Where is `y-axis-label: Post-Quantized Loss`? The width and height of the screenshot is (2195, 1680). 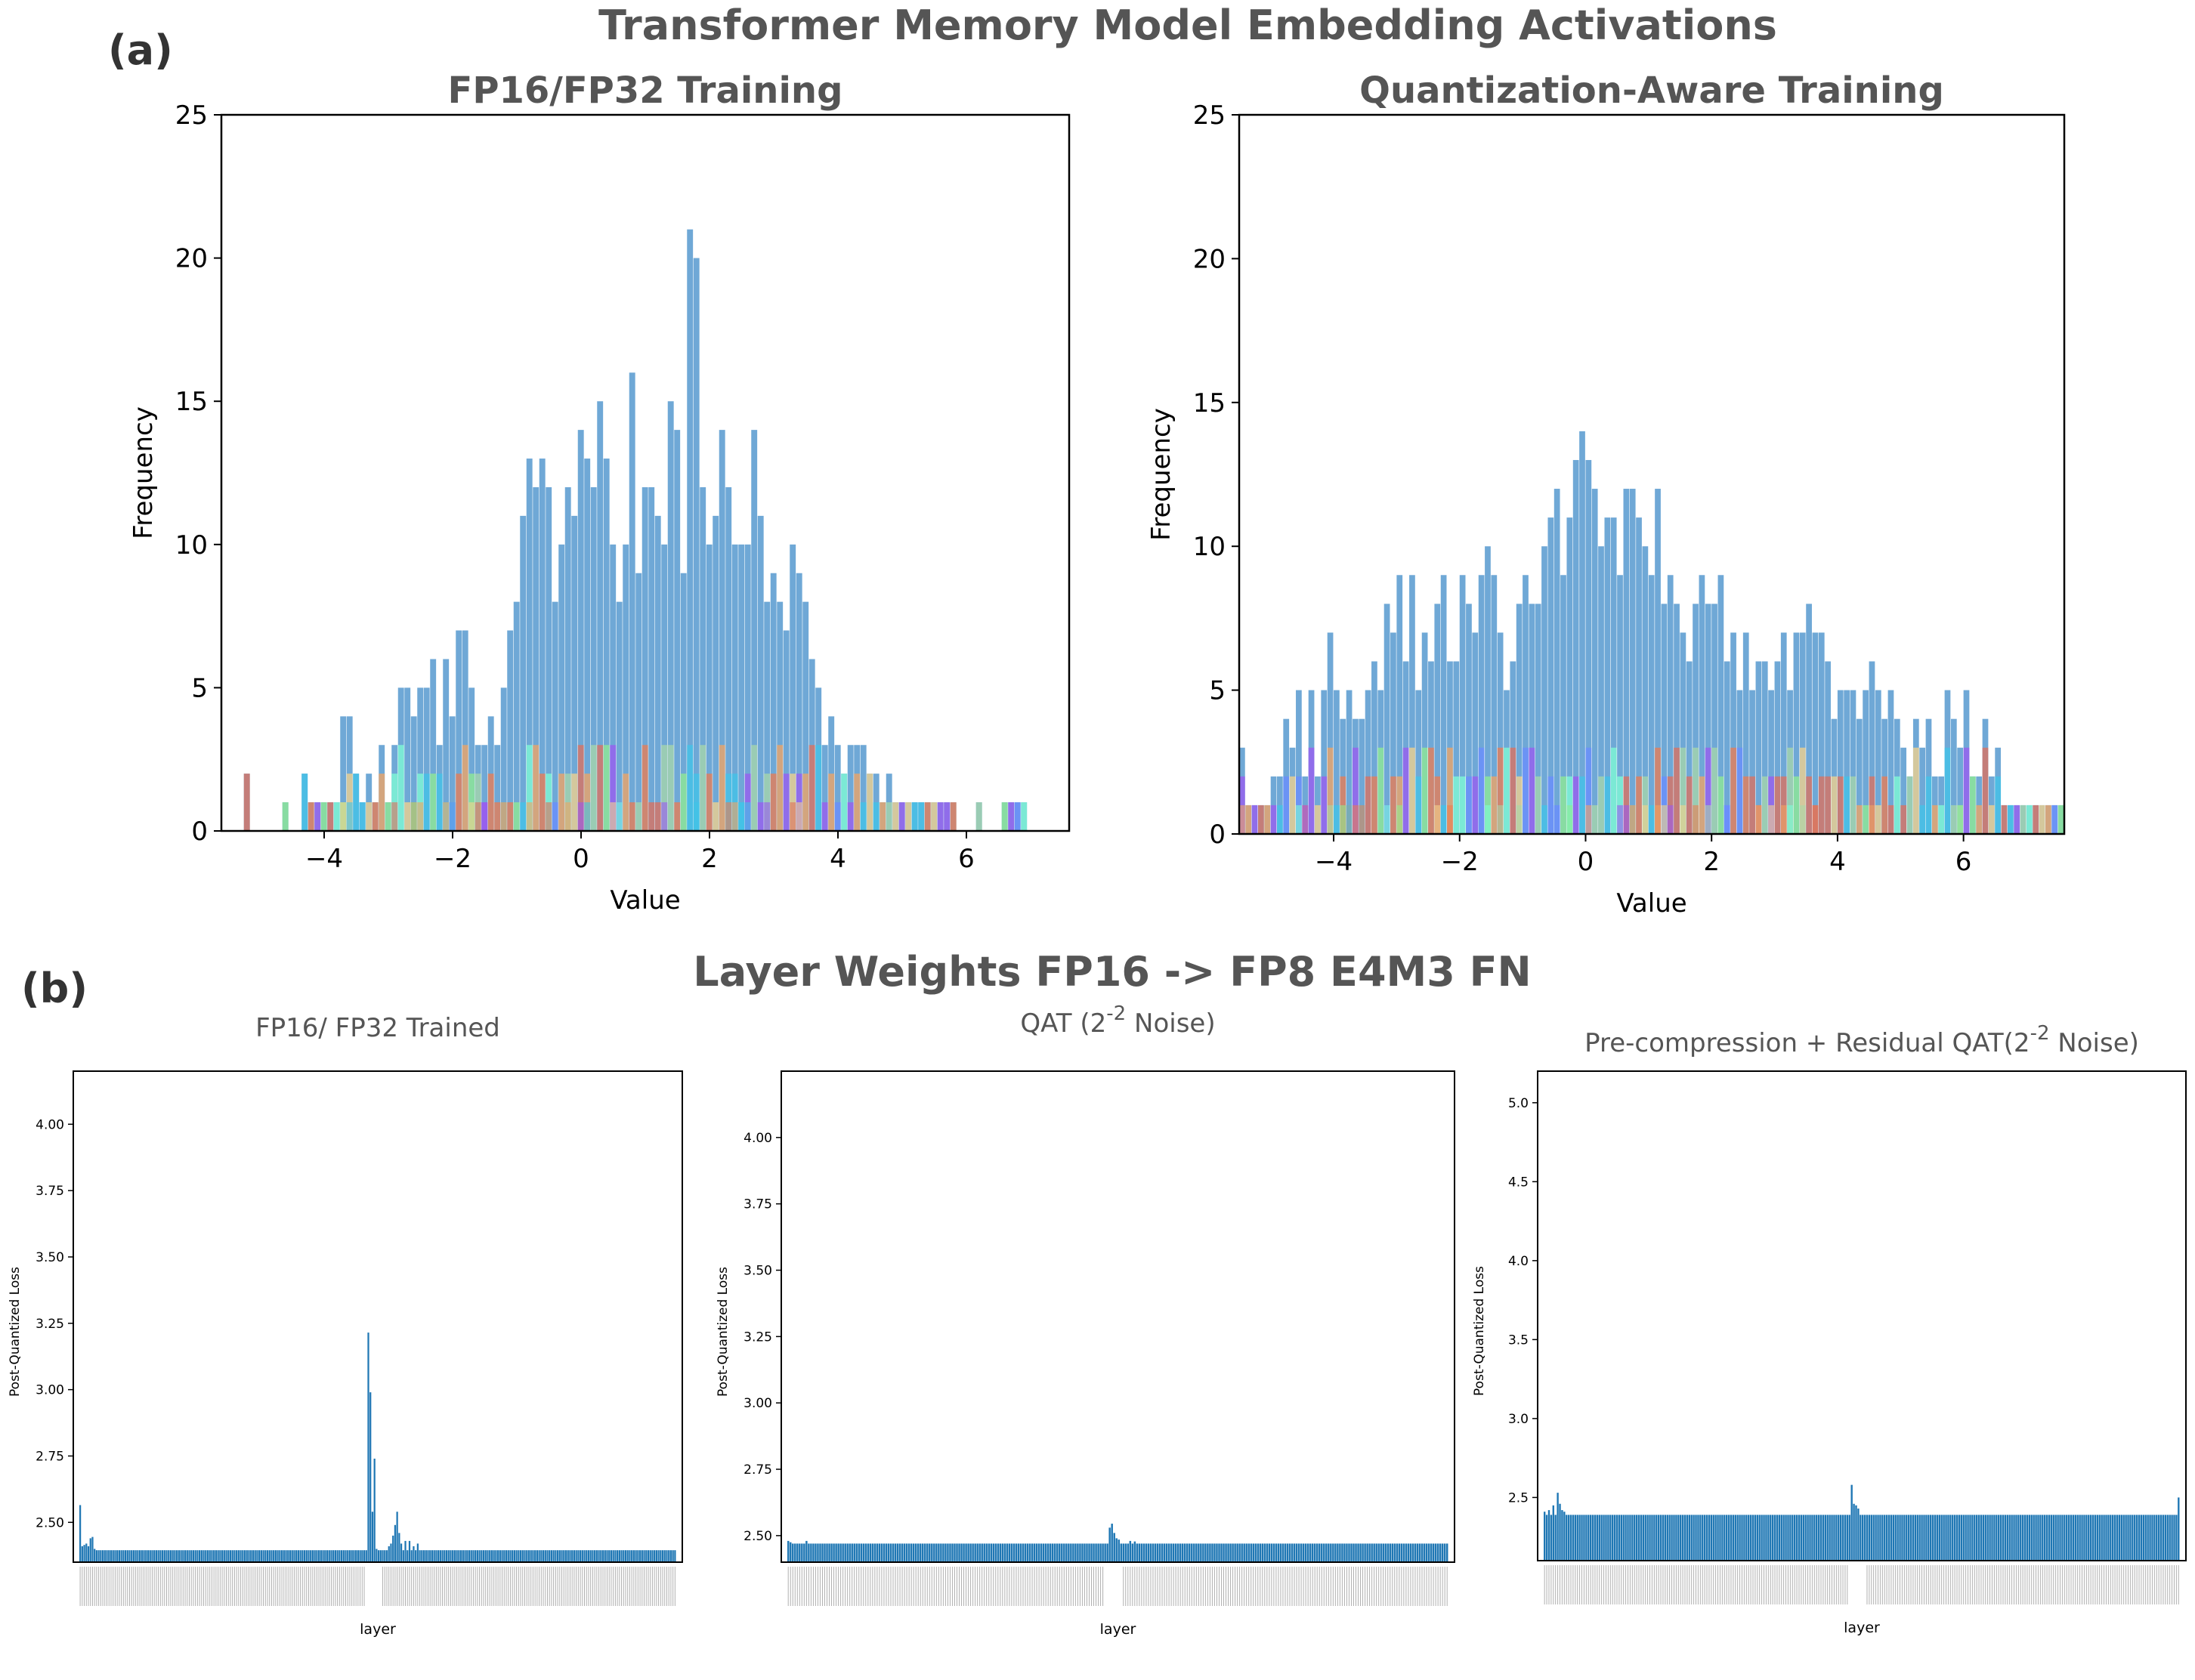
y-axis-label: Post-Quantized Loss is located at coordinates (723, 1332).